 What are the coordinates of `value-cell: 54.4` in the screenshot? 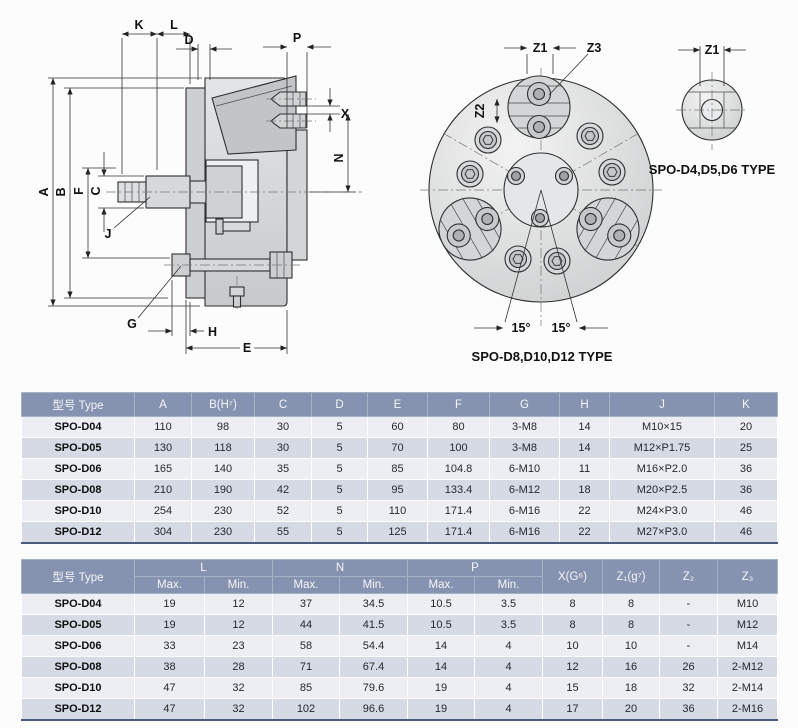 It's located at (373, 646).